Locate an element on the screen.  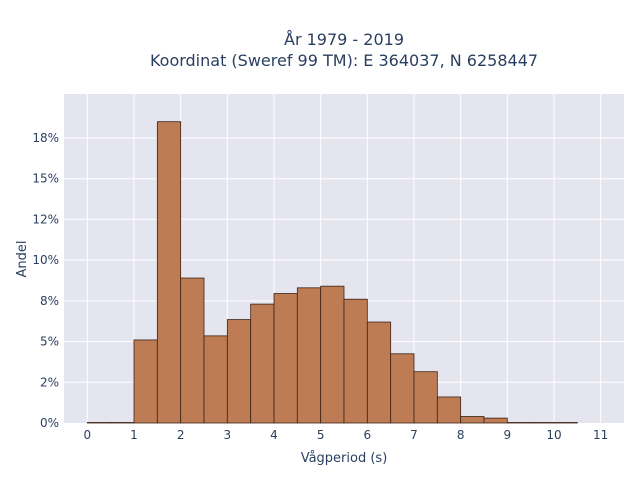
x-axis-ticks: 0 1 2 3 4 5 6 7 8 9 10 11 is located at coordinates (346, 435).